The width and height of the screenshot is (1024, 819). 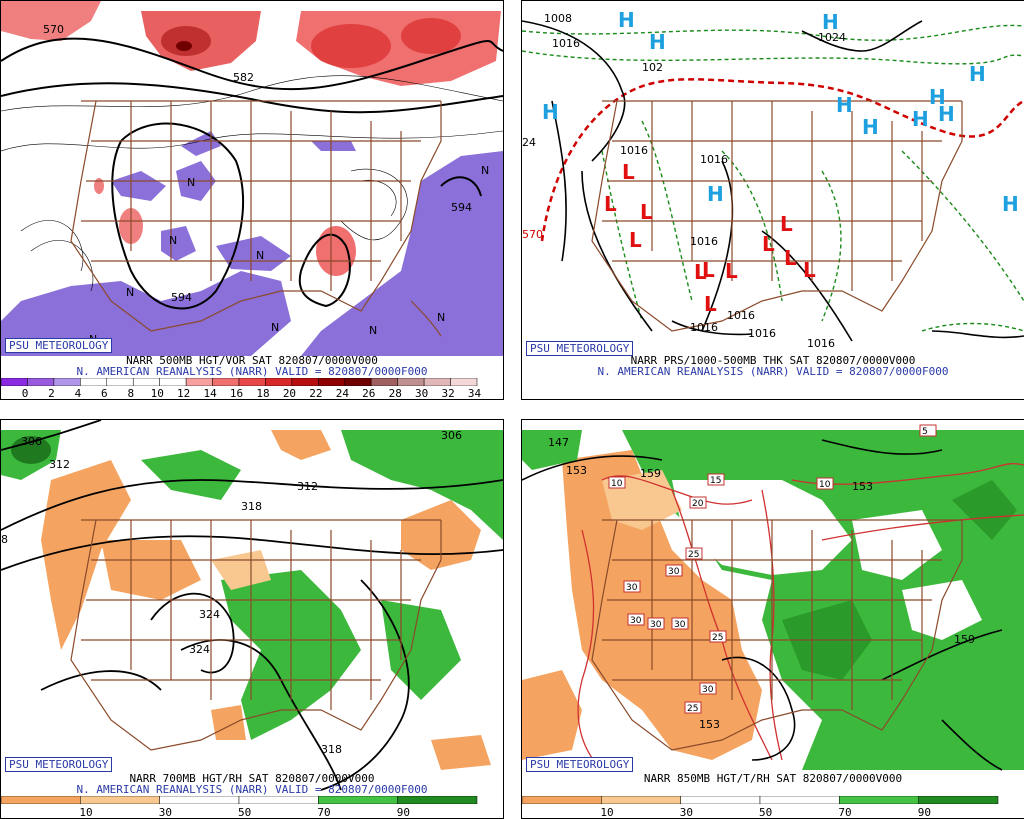 What do you see at coordinates (263, 393) in the screenshot?
I see `colorbar-tick-label: 18` at bounding box center [263, 393].